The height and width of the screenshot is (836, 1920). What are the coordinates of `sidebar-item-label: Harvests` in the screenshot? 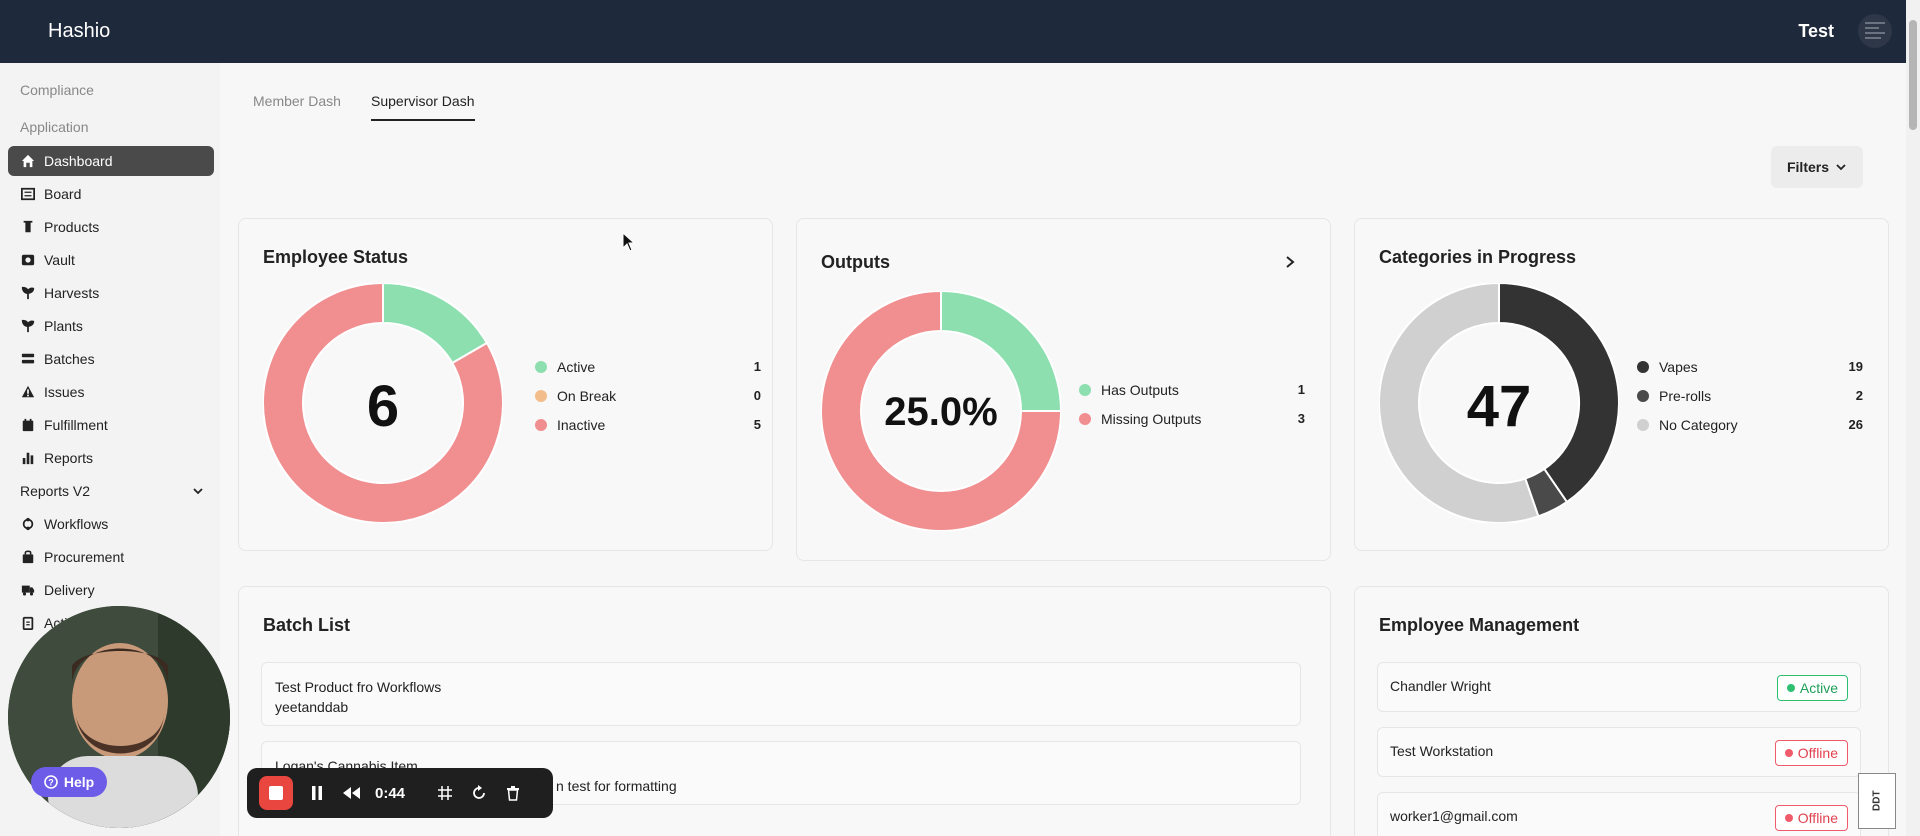 It's located at (72, 293).